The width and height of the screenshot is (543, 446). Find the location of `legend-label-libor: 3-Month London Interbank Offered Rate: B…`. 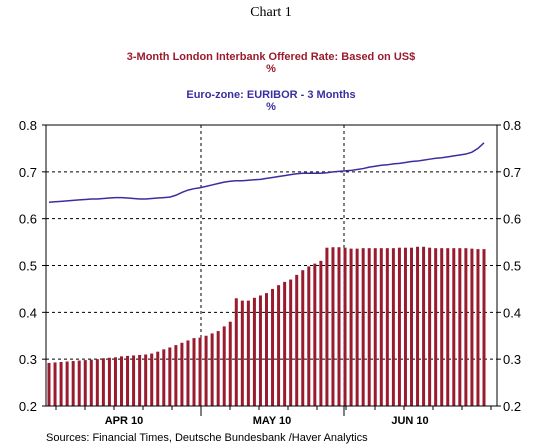

legend-label-libor: 3-Month London Interbank Offered Rate: B… is located at coordinates (271, 57).